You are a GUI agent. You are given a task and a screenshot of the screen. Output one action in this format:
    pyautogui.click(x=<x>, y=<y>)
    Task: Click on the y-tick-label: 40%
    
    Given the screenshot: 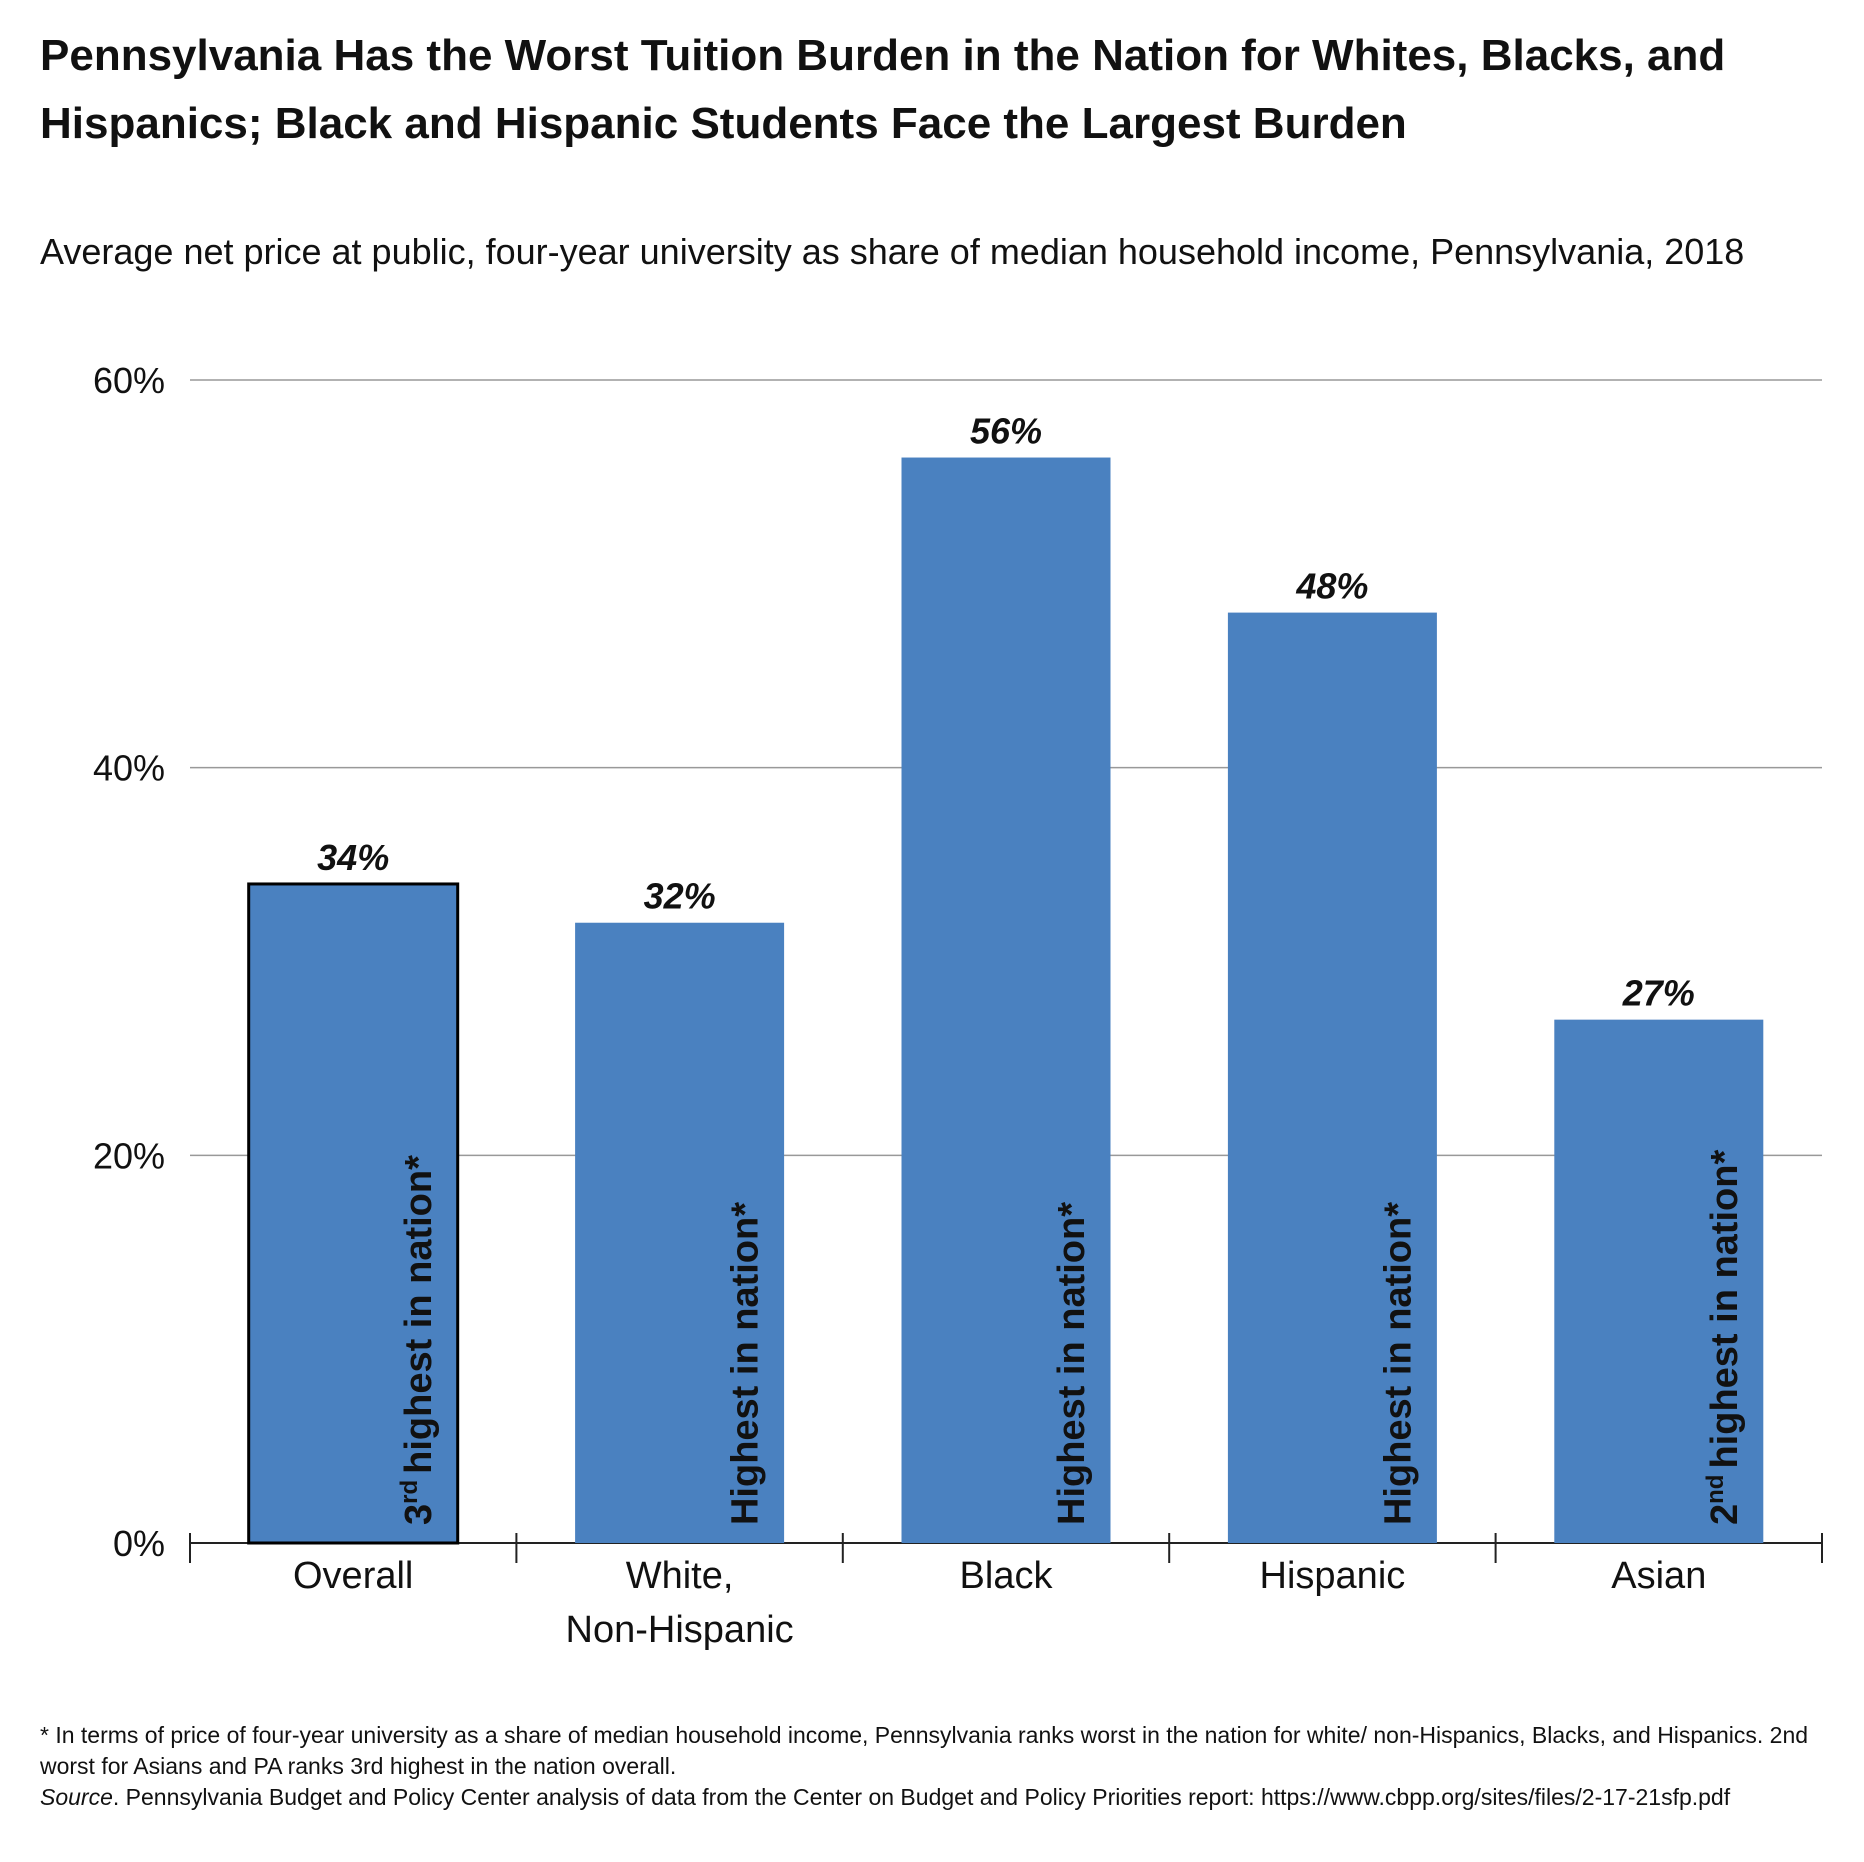 What is the action you would take?
    pyautogui.click(x=129, y=768)
    